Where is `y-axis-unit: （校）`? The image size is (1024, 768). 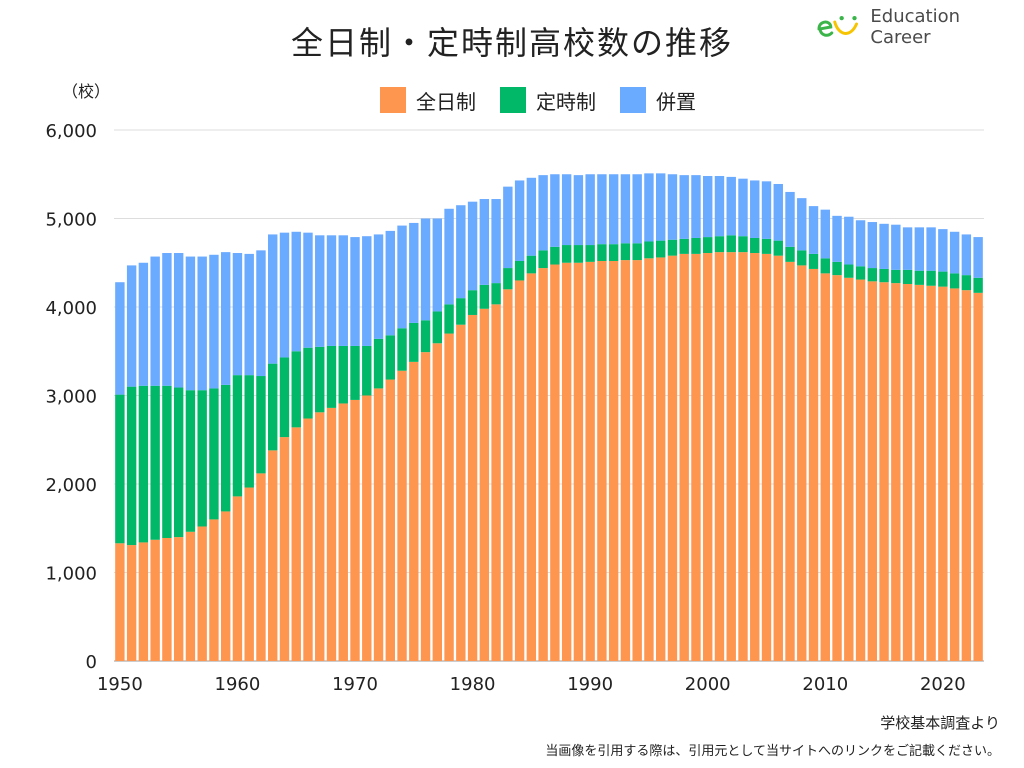 y-axis-unit: （校） is located at coordinates (86, 91).